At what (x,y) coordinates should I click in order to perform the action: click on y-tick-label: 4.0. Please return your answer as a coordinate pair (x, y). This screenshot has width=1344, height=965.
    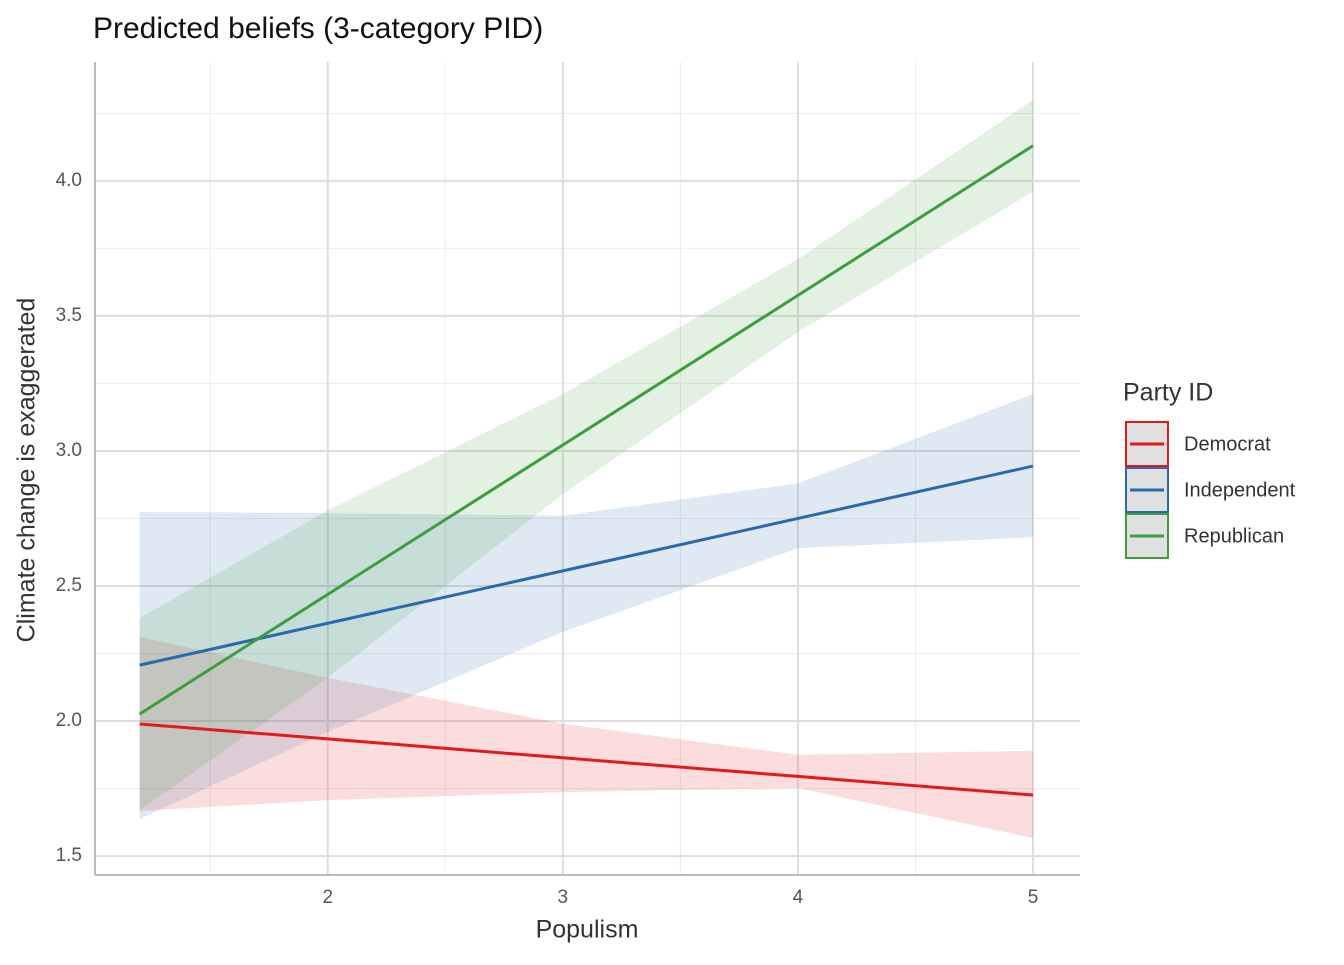
    Looking at the image, I should click on (69, 180).